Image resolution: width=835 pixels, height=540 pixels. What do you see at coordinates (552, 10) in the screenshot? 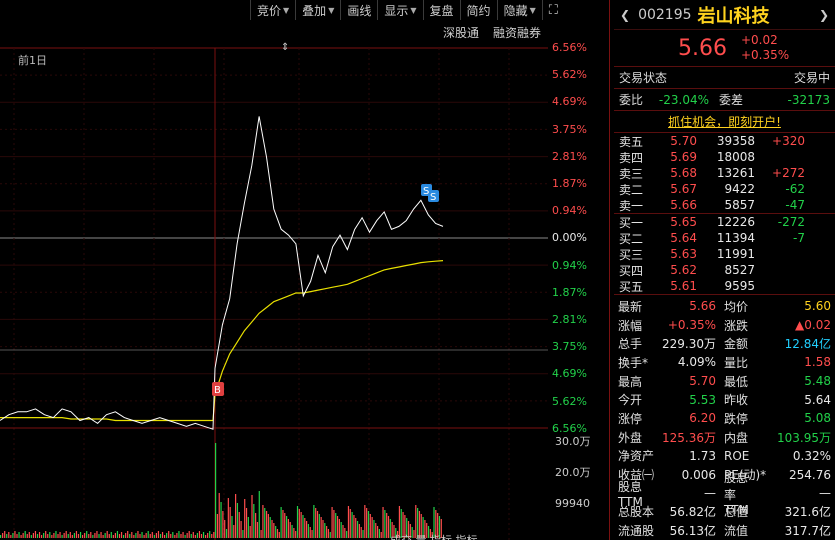
I see `fullscreen-icon: ⛶` at bounding box center [552, 10].